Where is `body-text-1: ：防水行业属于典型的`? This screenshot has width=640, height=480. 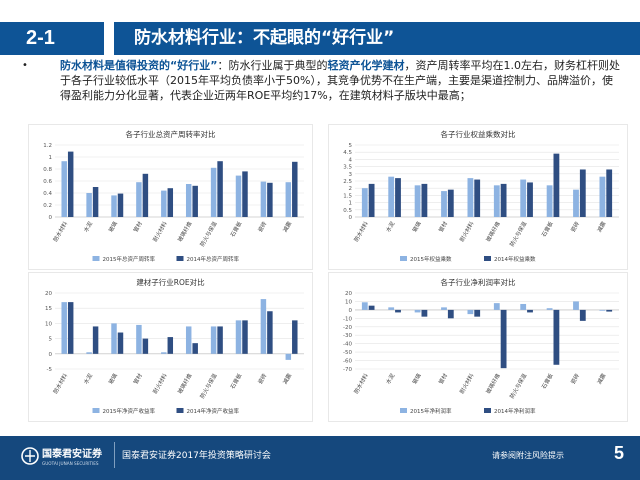
body-text-1: ：防水行业属于典型的 is located at coordinates (272, 65).